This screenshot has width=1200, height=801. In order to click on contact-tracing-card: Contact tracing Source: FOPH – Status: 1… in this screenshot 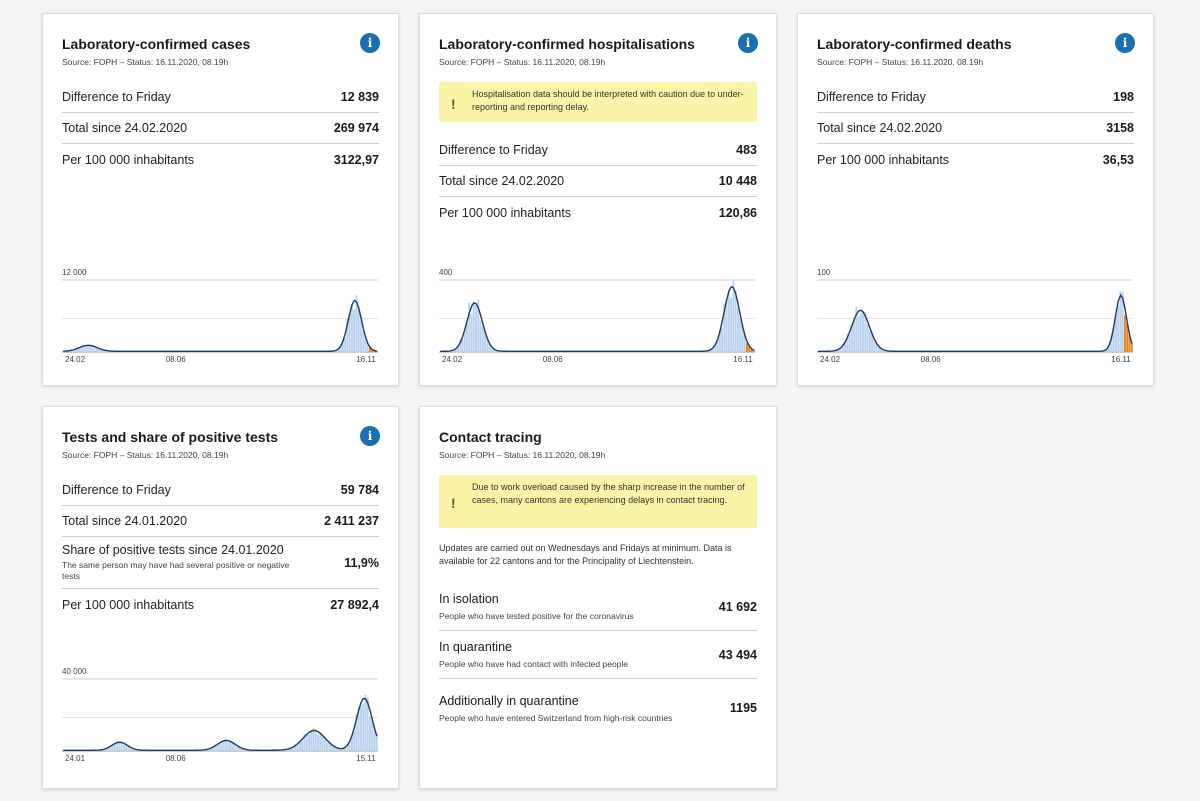, I will do `click(598, 597)`.